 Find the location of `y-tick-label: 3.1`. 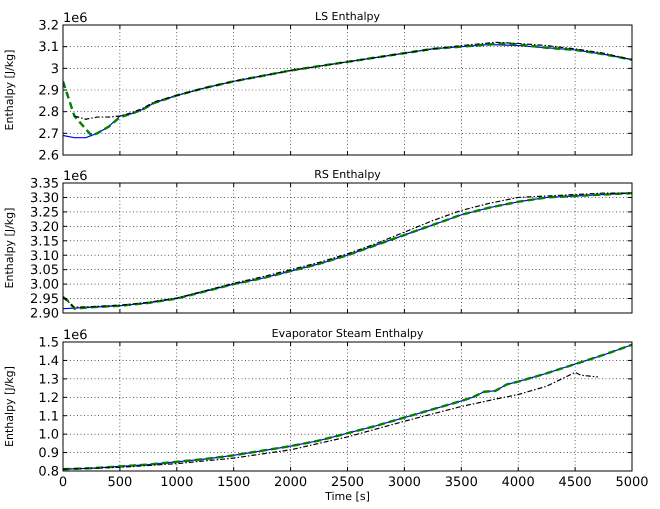

y-tick-label: 3.1 is located at coordinates (48, 48).